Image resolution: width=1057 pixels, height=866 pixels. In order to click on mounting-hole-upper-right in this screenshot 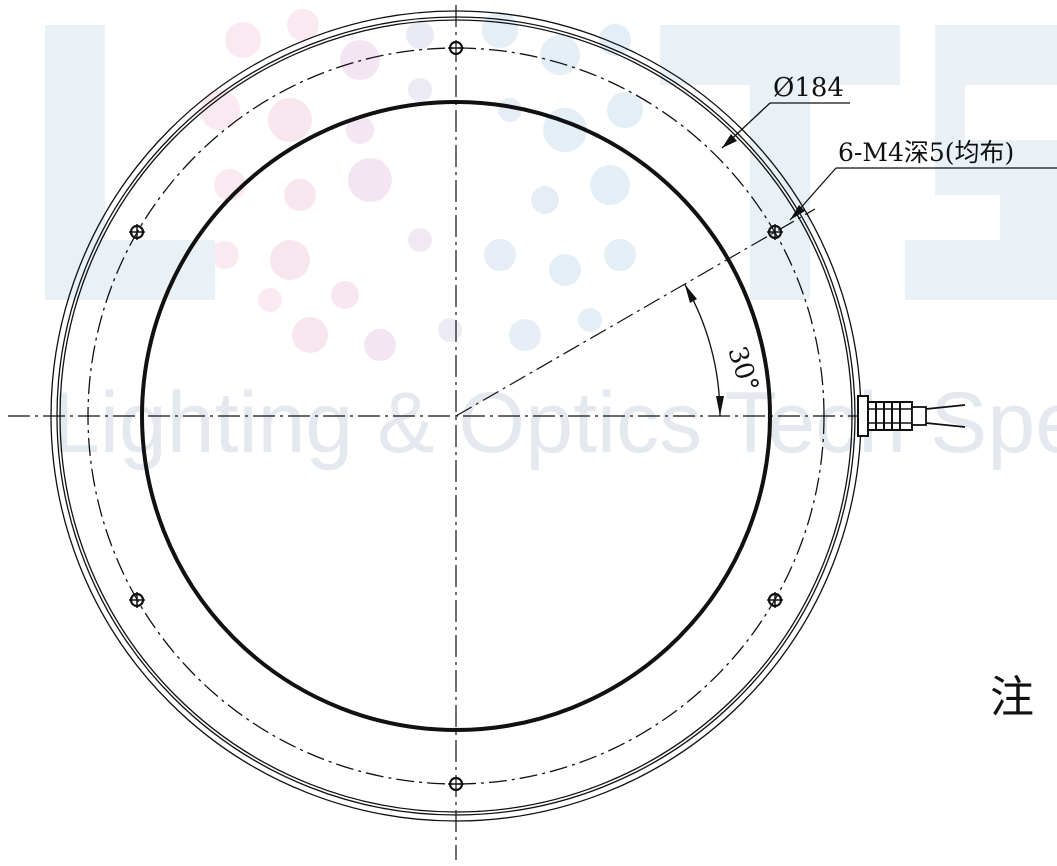, I will do `click(775, 232)`.